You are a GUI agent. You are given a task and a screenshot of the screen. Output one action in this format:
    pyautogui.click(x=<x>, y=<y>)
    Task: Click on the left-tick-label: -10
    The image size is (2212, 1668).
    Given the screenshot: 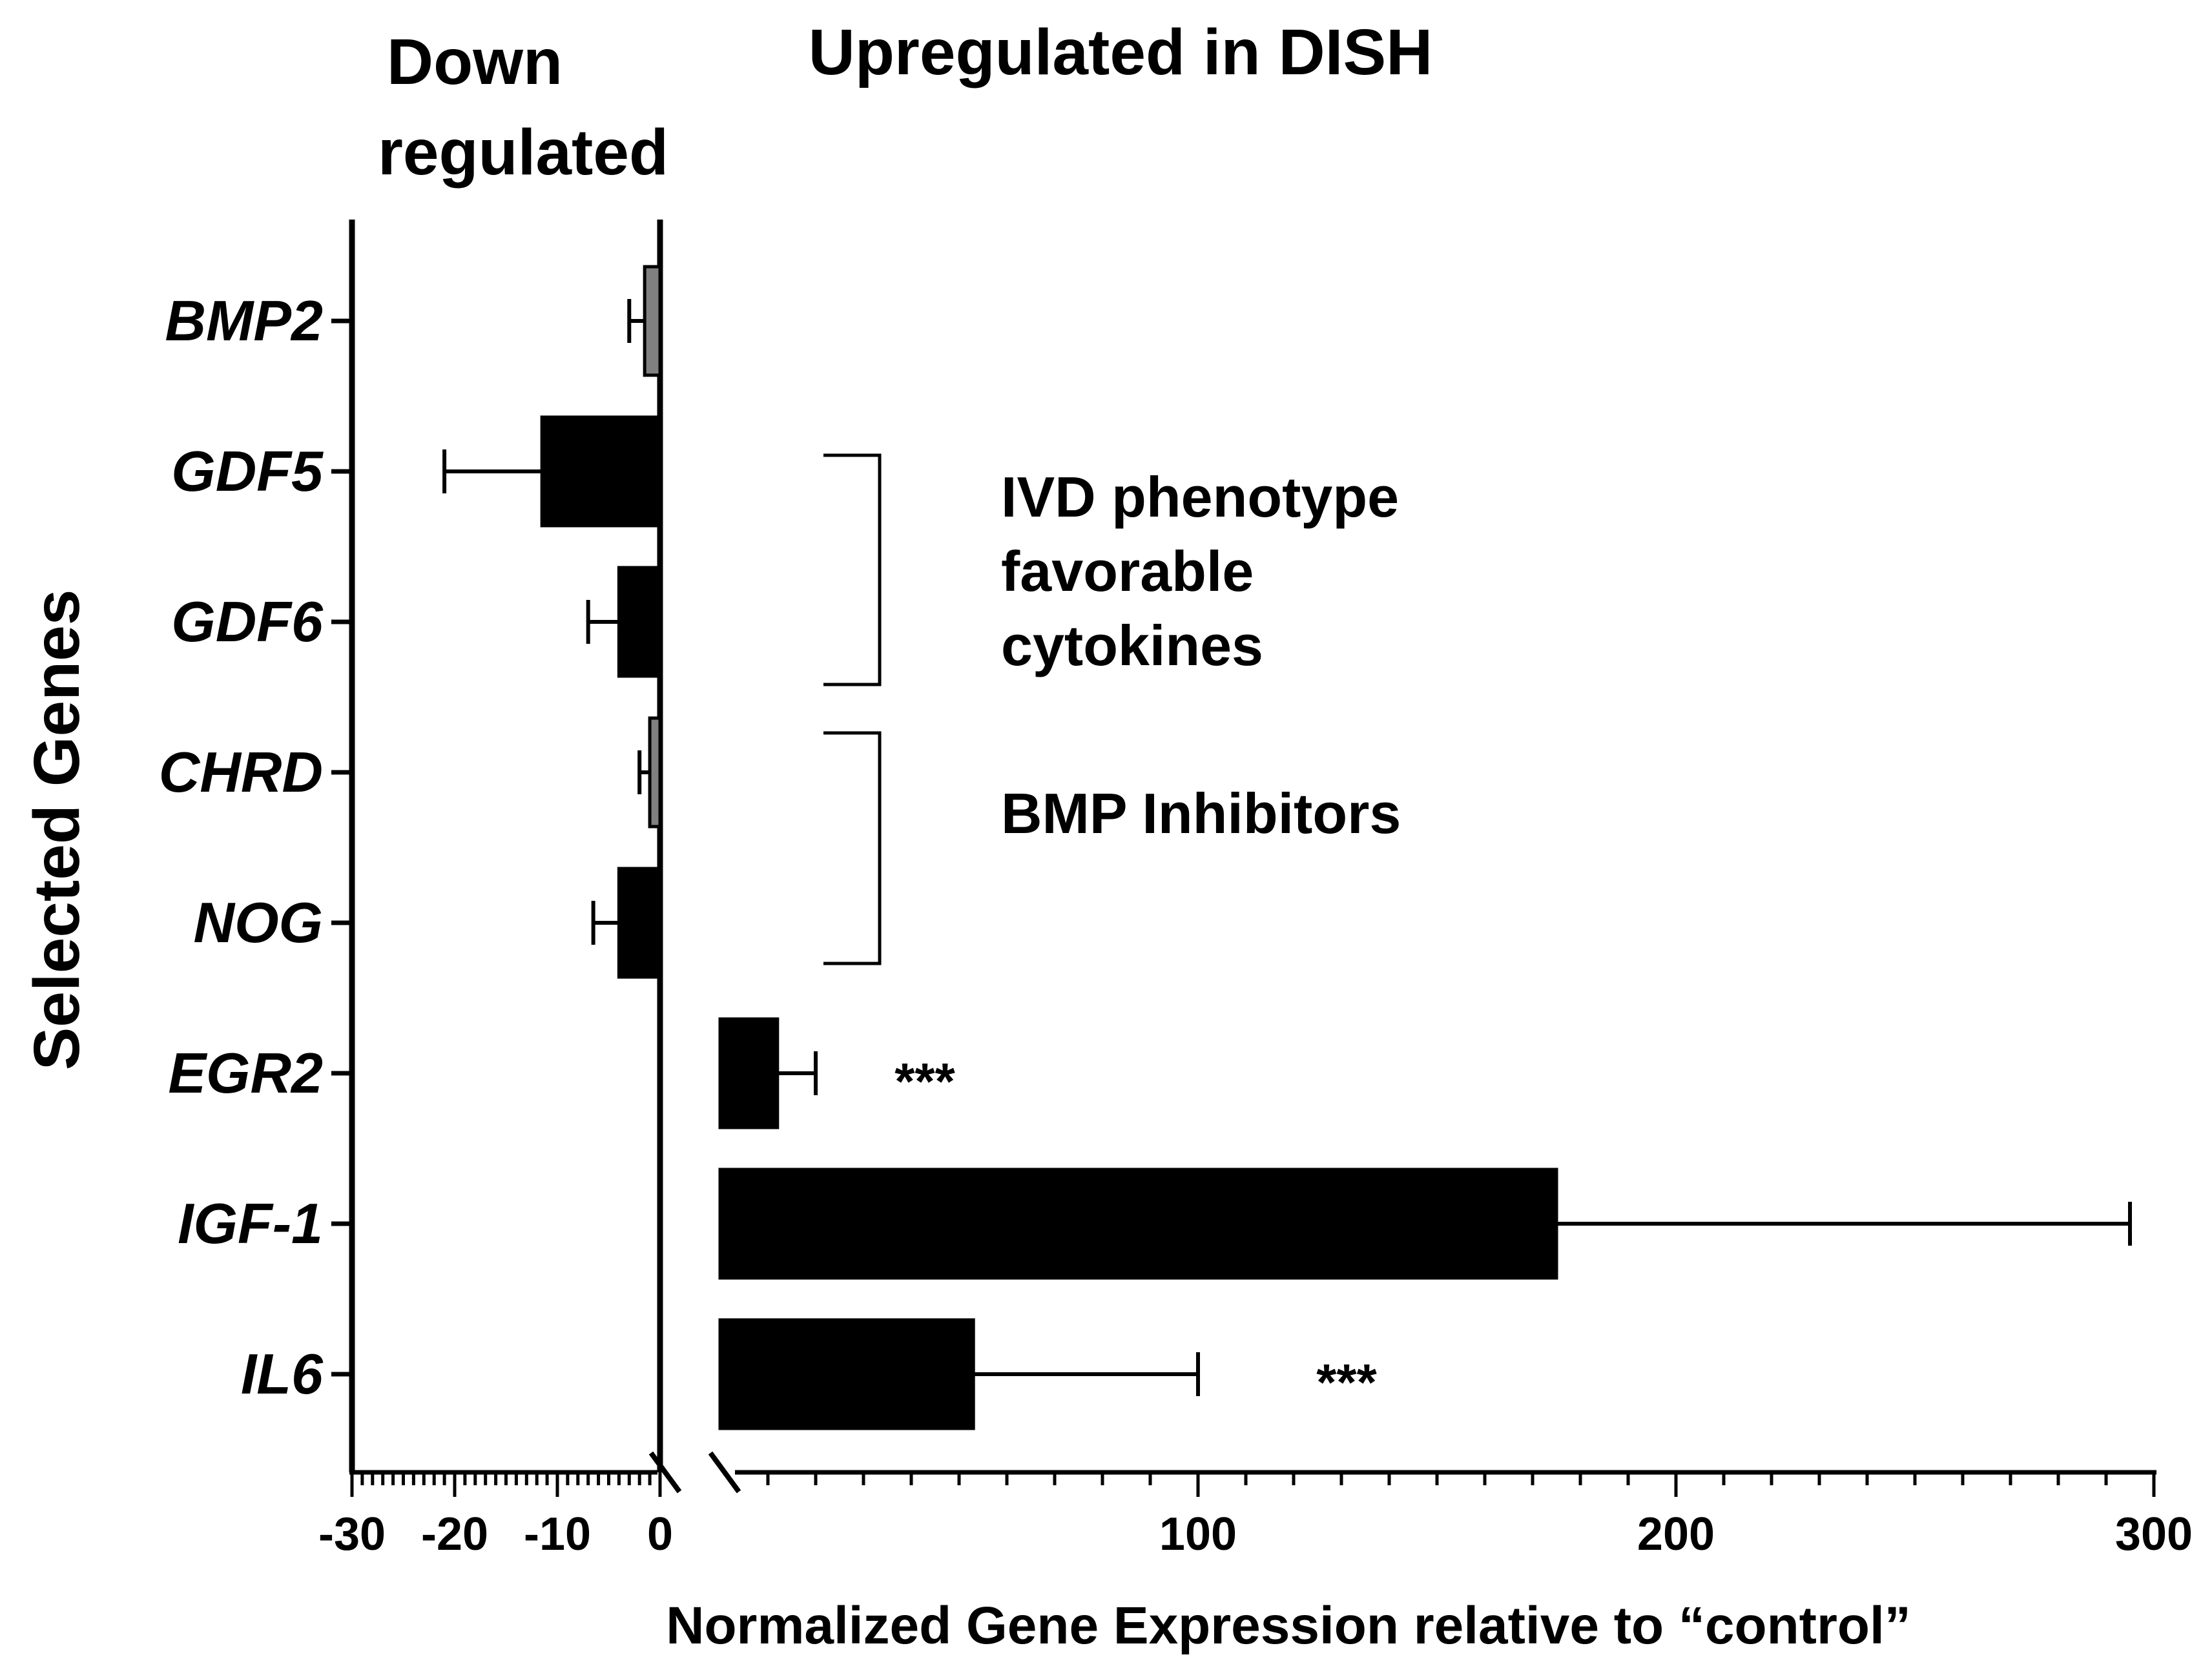 What is the action you would take?
    pyautogui.click(x=557, y=1534)
    